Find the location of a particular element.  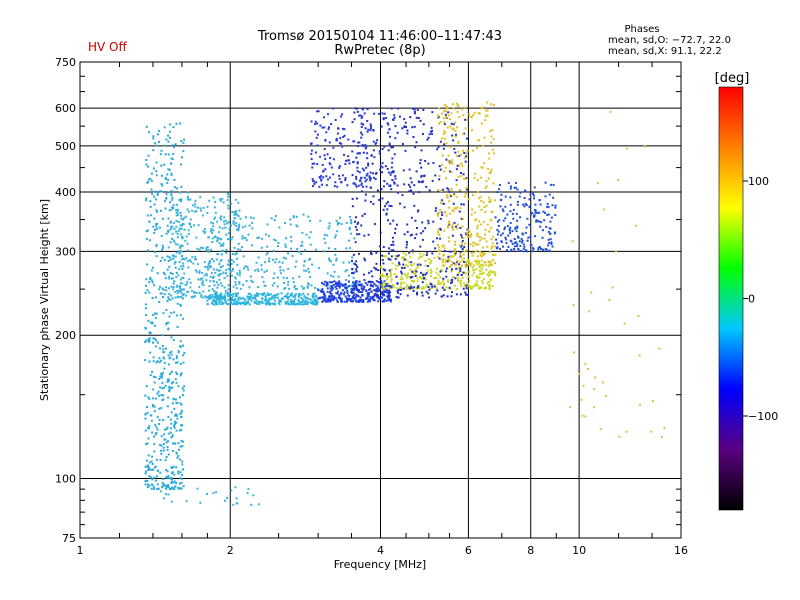

phase-stats-o: mean, sd,O: −72.7, 22.0 is located at coordinates (669, 40).